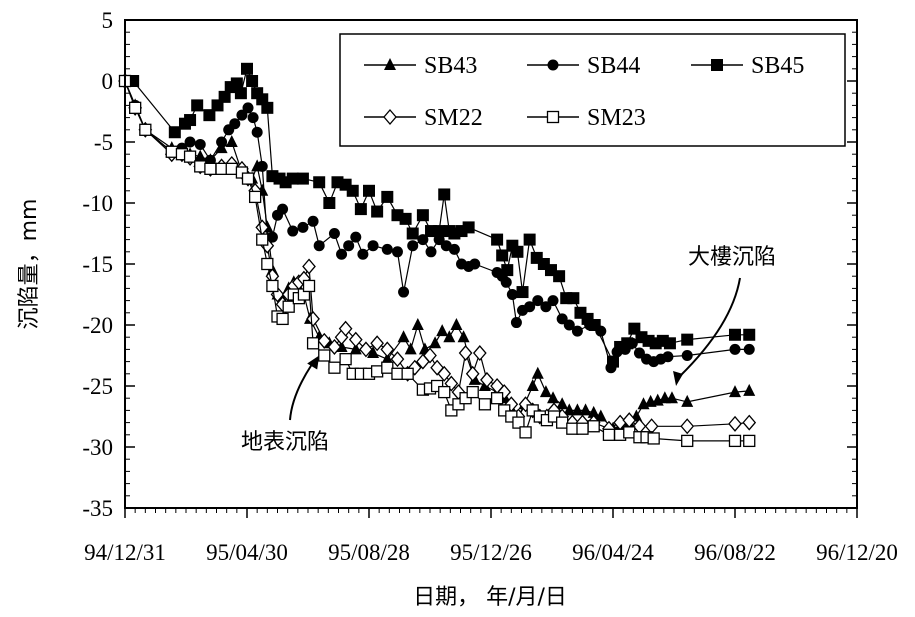 This screenshot has width=915, height=617. Describe the element at coordinates (108, 81) in the screenshot. I see `y-tick-label: 0` at that location.